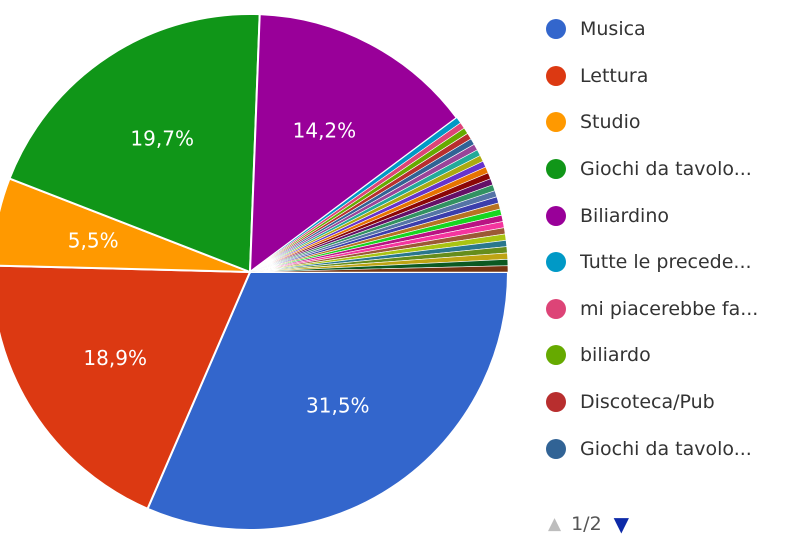 Image resolution: width=810 pixels, height=543 pixels. Describe the element at coordinates (379, 269) in the screenshot. I see `pie-slice-minor` at that location.